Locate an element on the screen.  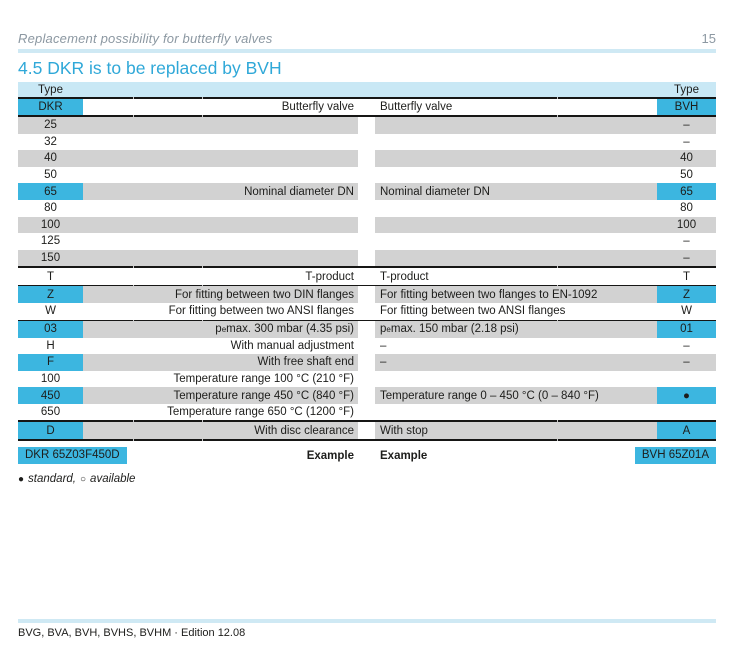
dkr-code-cell: 650 is located at coordinates (50, 412).